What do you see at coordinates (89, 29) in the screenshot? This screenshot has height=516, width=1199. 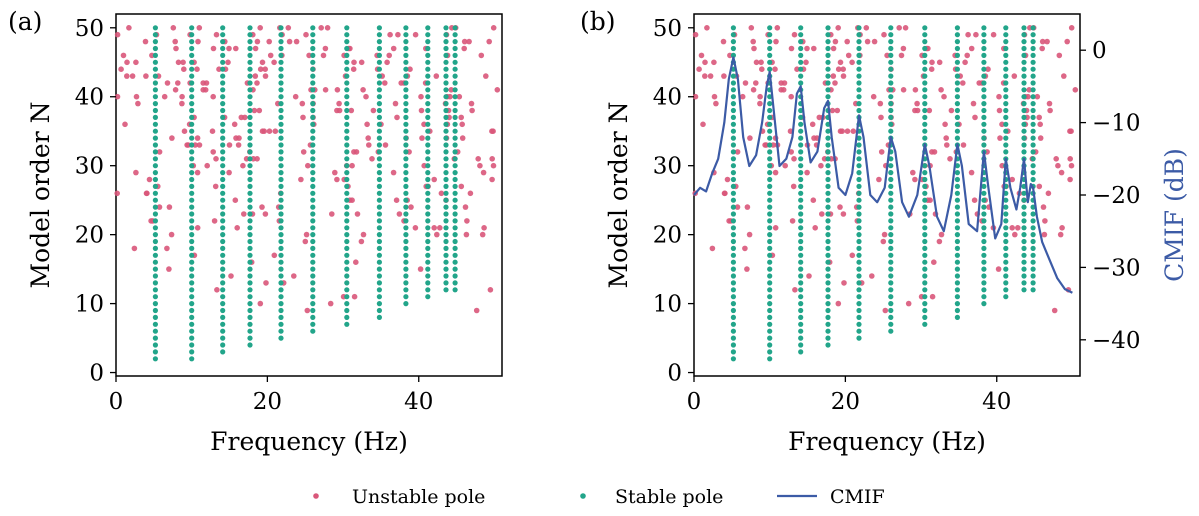 I see `y-tick-label: 50` at bounding box center [89, 29].